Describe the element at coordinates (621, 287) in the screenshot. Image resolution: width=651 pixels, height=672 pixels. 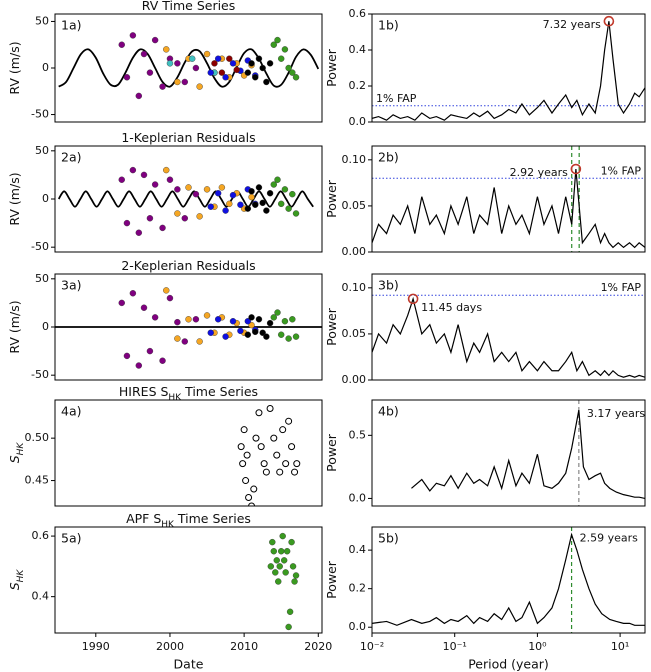
I see `fap-label: 1% FAP` at that location.